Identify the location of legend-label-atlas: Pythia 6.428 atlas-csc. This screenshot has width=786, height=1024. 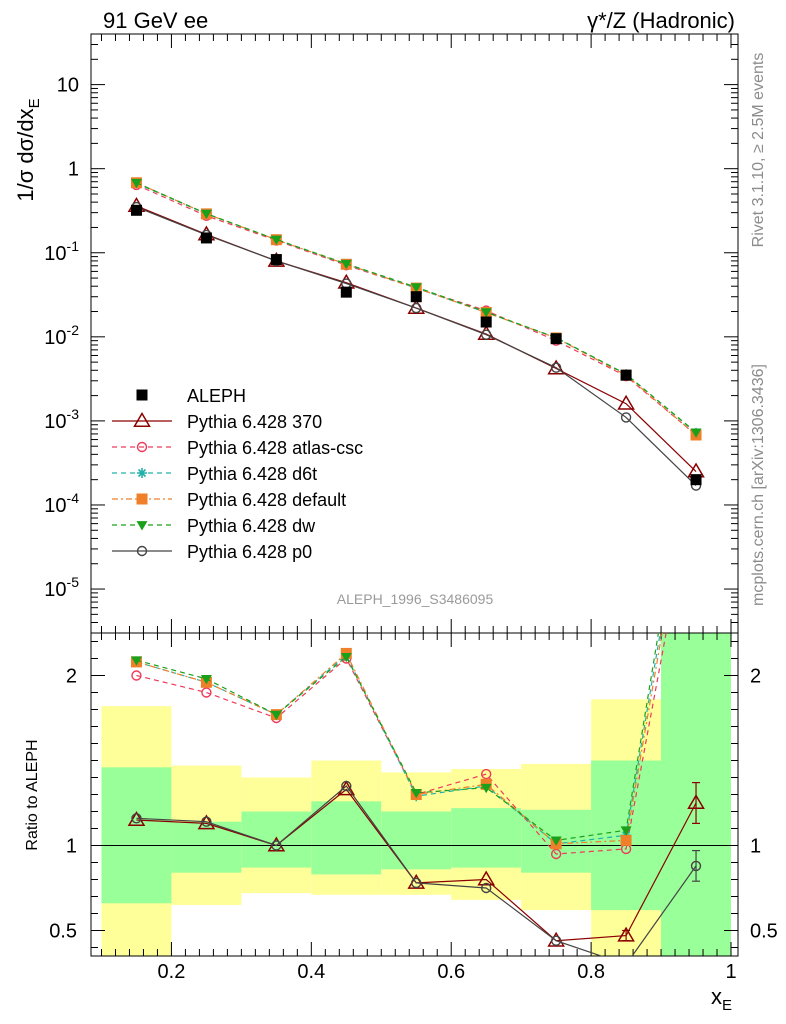
(275, 448).